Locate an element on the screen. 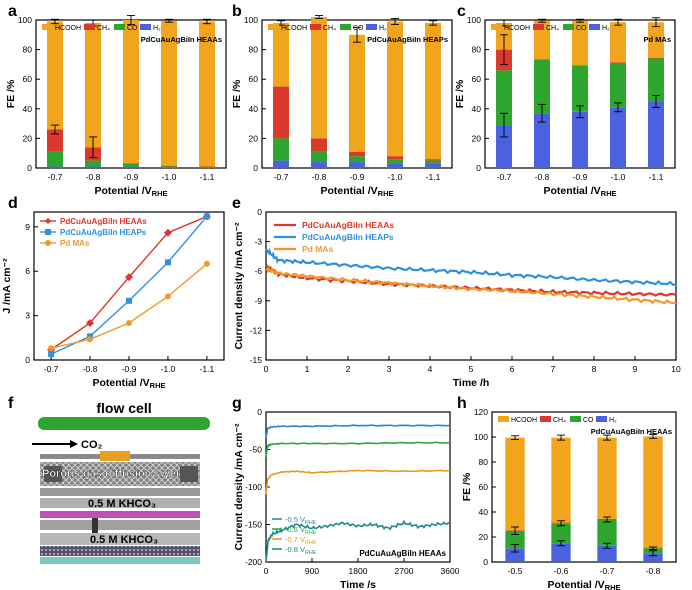 Image resolution: width=692 pixels, height=590 pixels. panel-title: PdCuAuAgBiIn HEAAs is located at coordinates (631, 431).